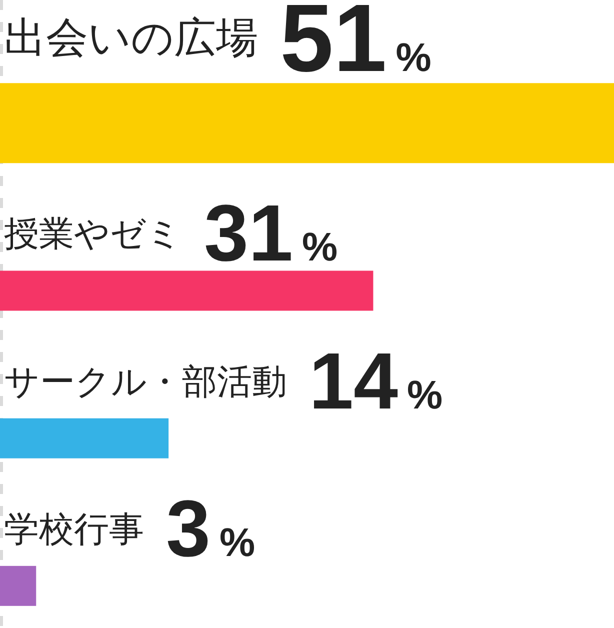 The image size is (614, 628). What do you see at coordinates (211, 528) in the screenshot?
I see `value-label: 3%` at bounding box center [211, 528].